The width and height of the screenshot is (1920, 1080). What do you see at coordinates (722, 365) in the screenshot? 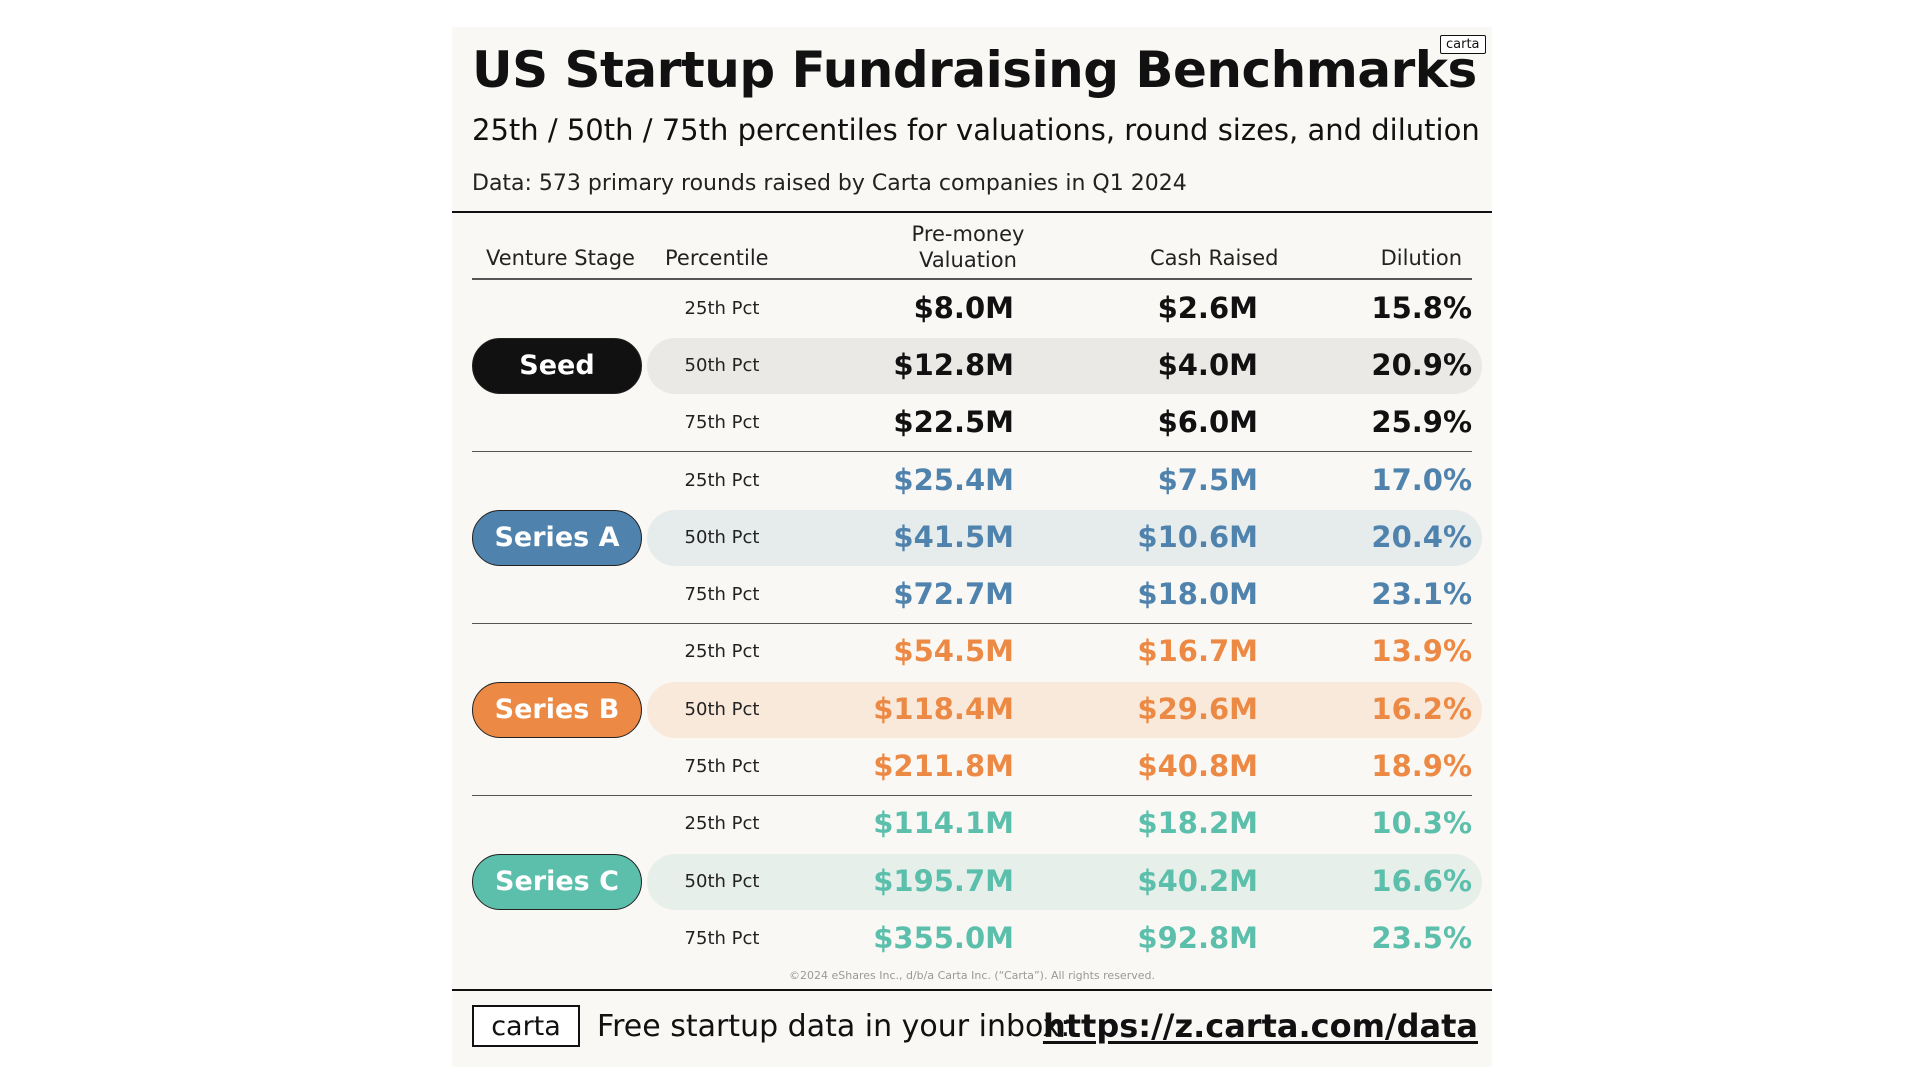
I see `percentile-label-seed-50th-pct: 50th Pct` at bounding box center [722, 365].